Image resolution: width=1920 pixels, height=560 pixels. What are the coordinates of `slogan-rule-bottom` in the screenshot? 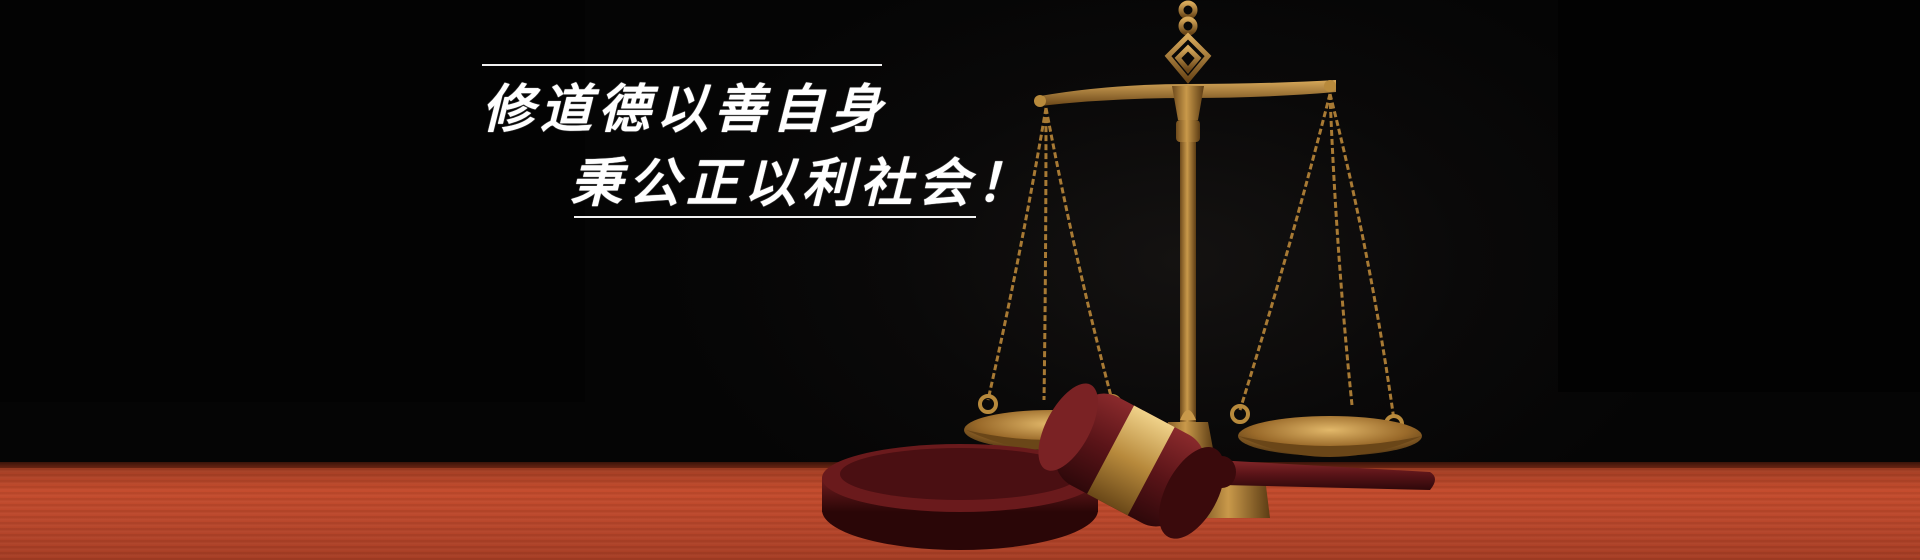 It's located at (775, 217).